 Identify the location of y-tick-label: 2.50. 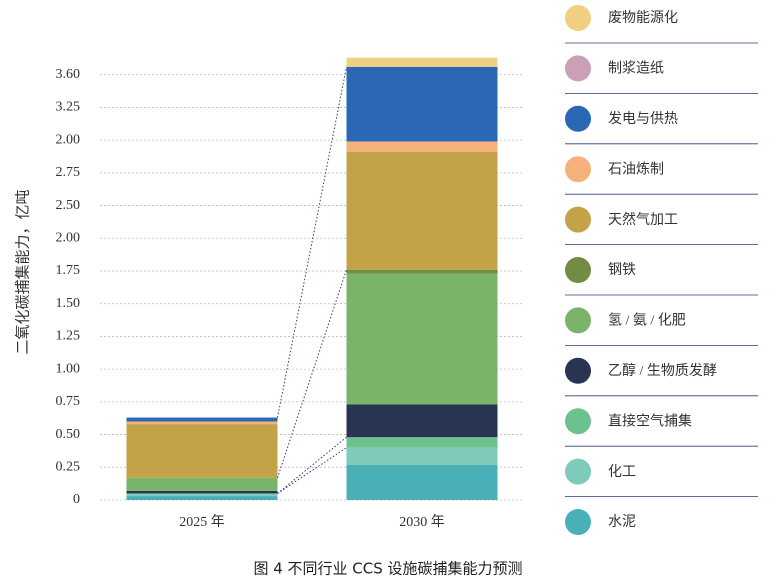
(68, 205).